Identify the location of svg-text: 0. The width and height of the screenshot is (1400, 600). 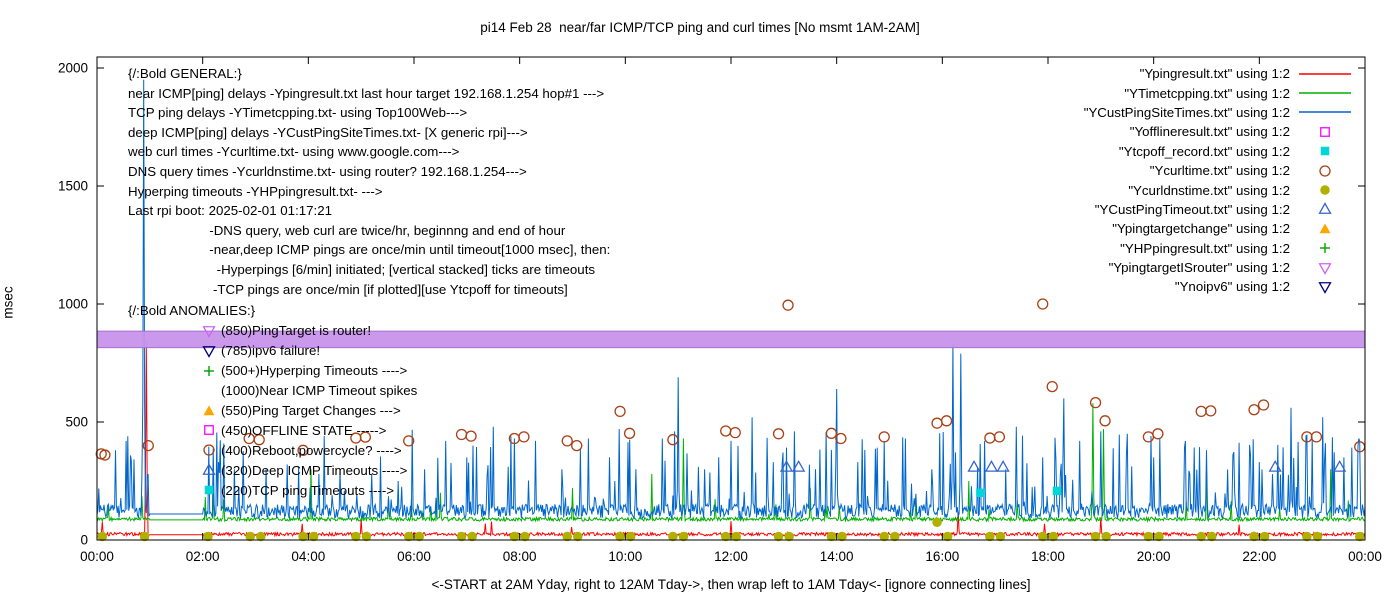
(84, 540).